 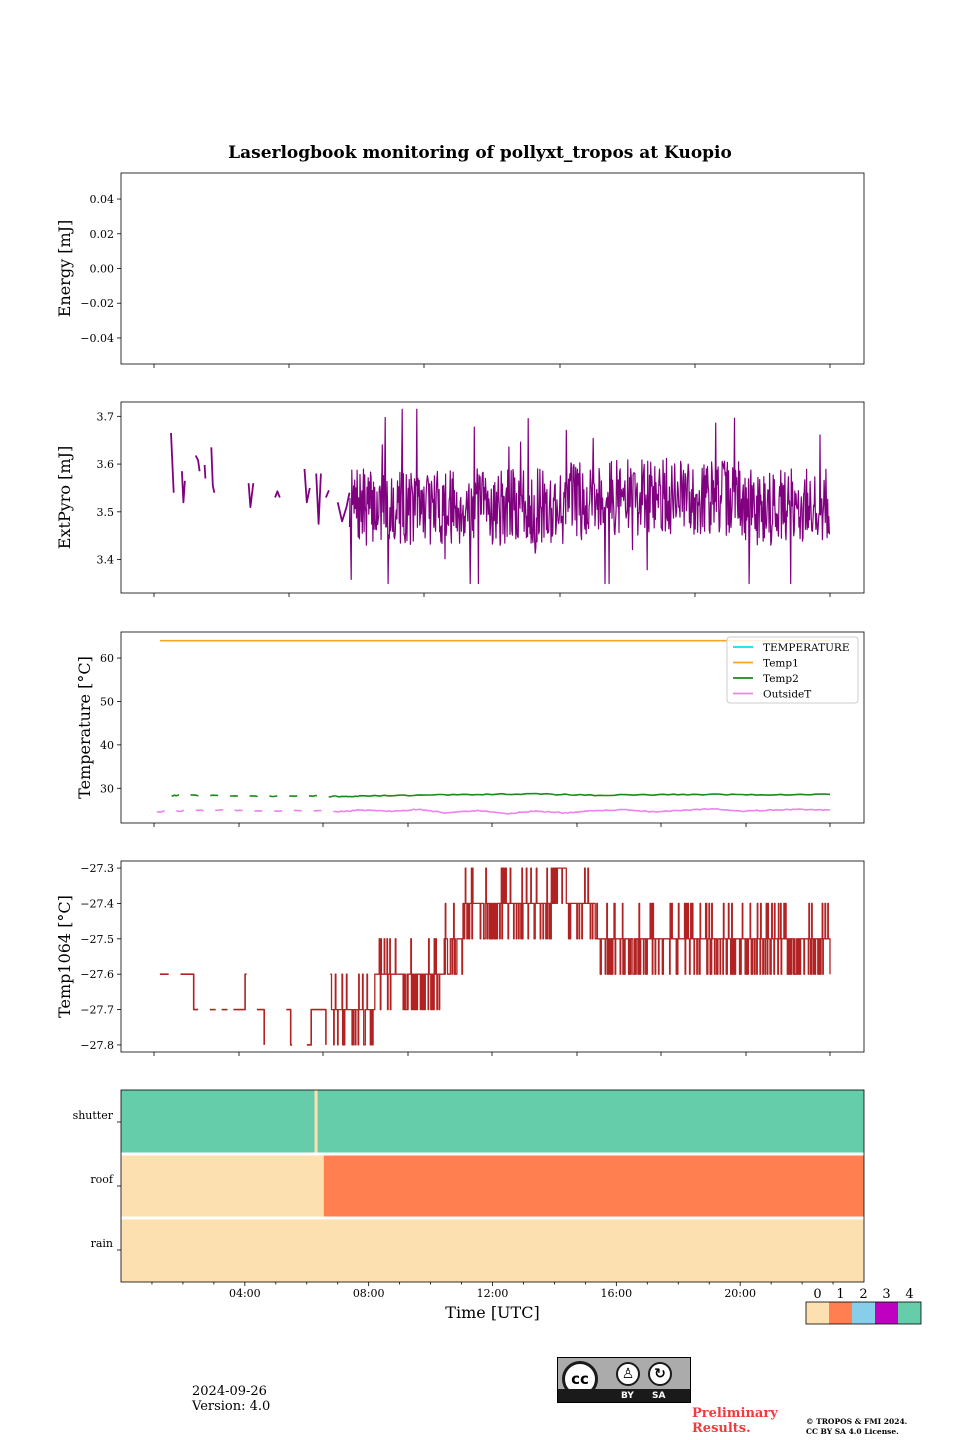 I want to click on temperature-series-temp2-gappy, so click(x=254, y=795).